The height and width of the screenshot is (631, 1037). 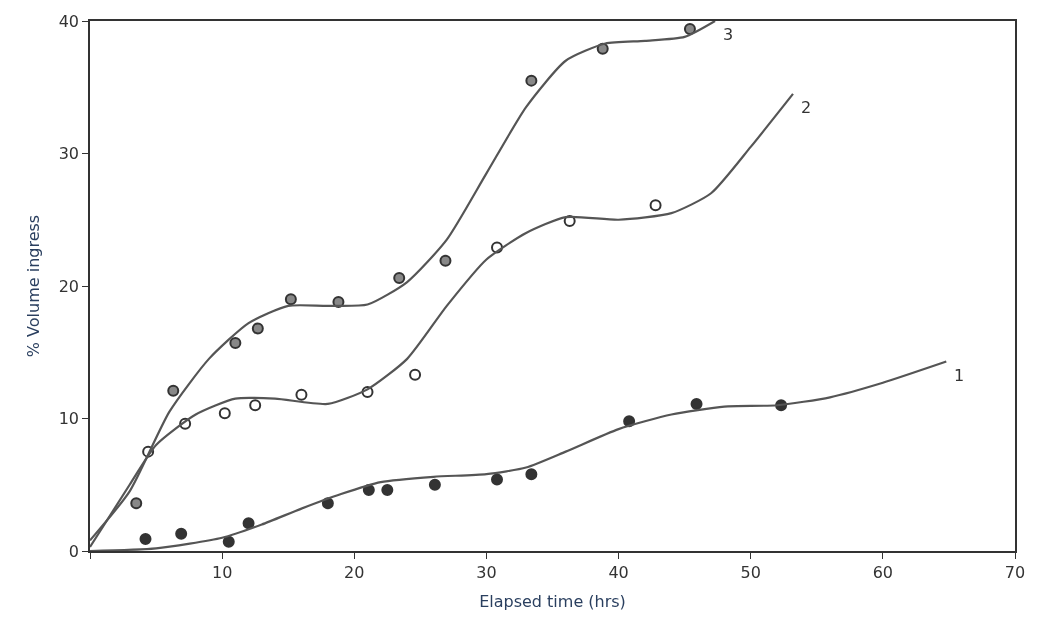 What do you see at coordinates (750, 572) in the screenshot?
I see `x-tick-label: 50` at bounding box center [750, 572].